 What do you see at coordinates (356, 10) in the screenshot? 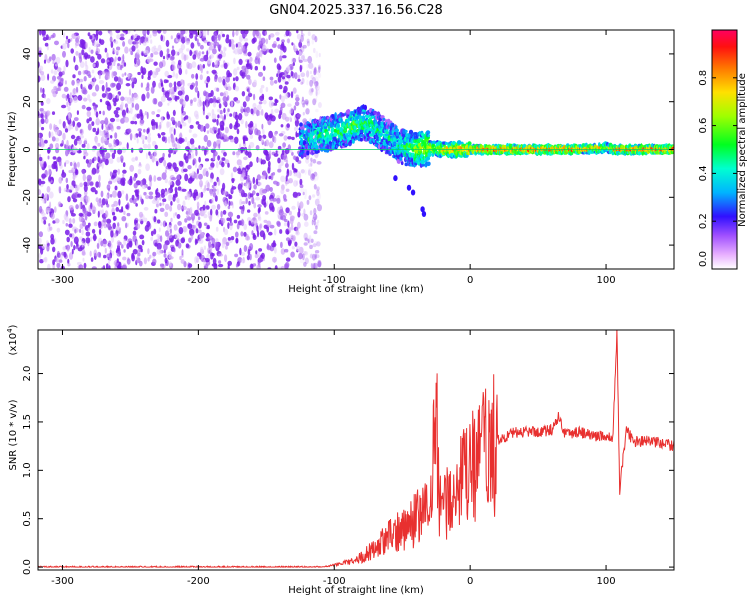
I see `figure-title: GN04.2025.337.16.56.C28` at bounding box center [356, 10].